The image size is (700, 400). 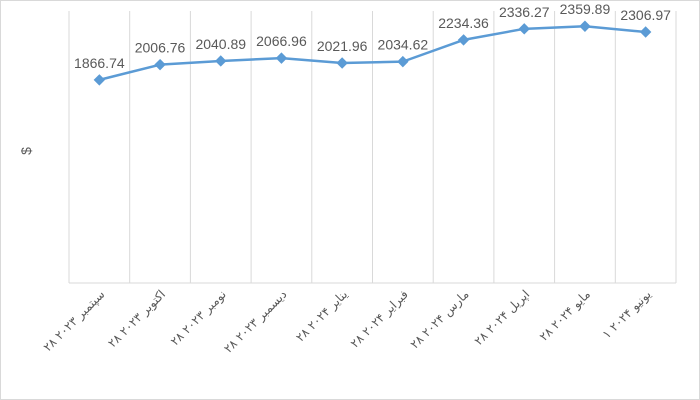 What do you see at coordinates (220, 44) in the screenshot?
I see `data-label: 2040.89` at bounding box center [220, 44].